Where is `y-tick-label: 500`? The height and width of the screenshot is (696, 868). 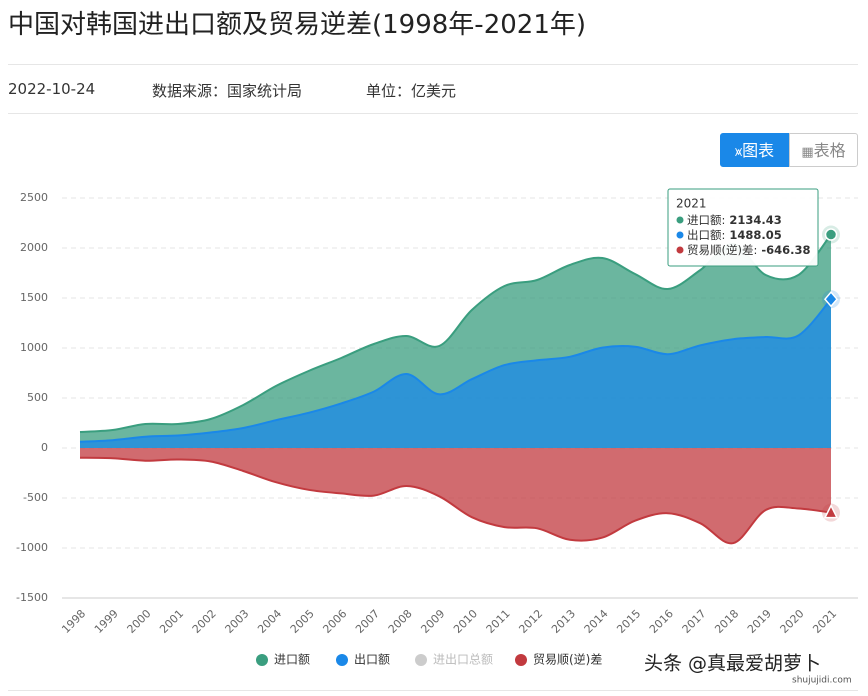 y-tick-label: 500 is located at coordinates (37, 397).